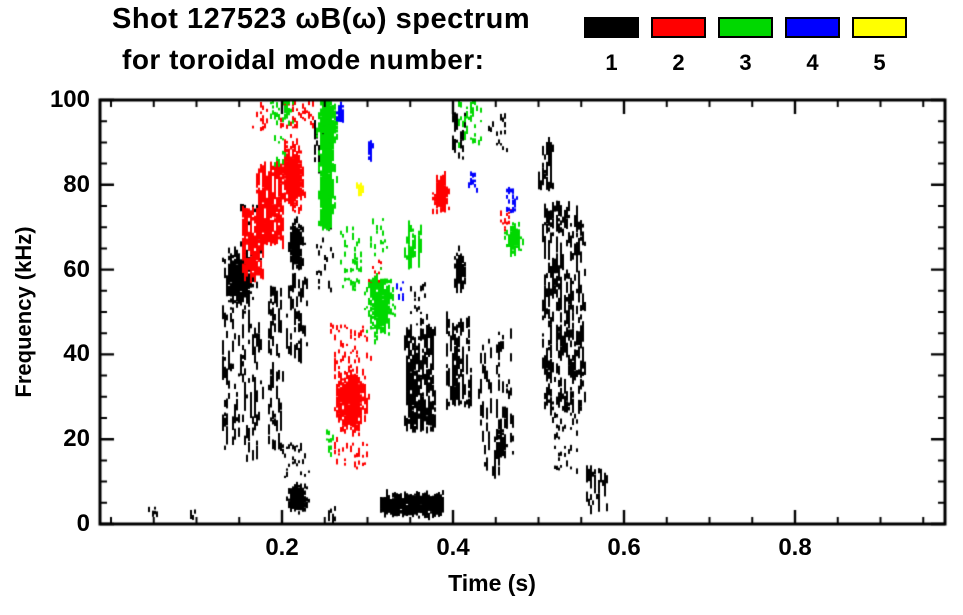 The width and height of the screenshot is (963, 615). I want to click on legend-label-mode-2: 2, so click(678, 62).